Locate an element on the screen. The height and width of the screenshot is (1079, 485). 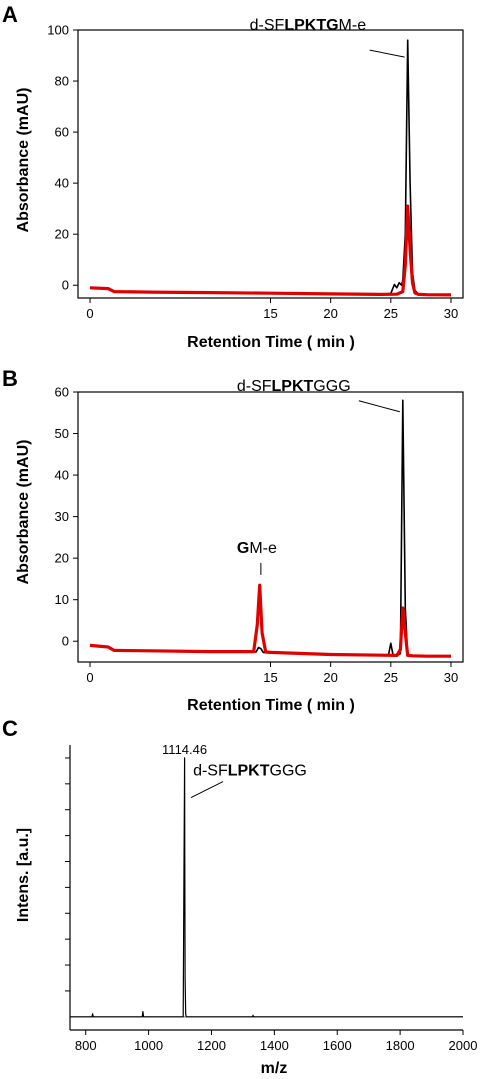
y-tick-label: 50 is located at coordinates (62, 433).